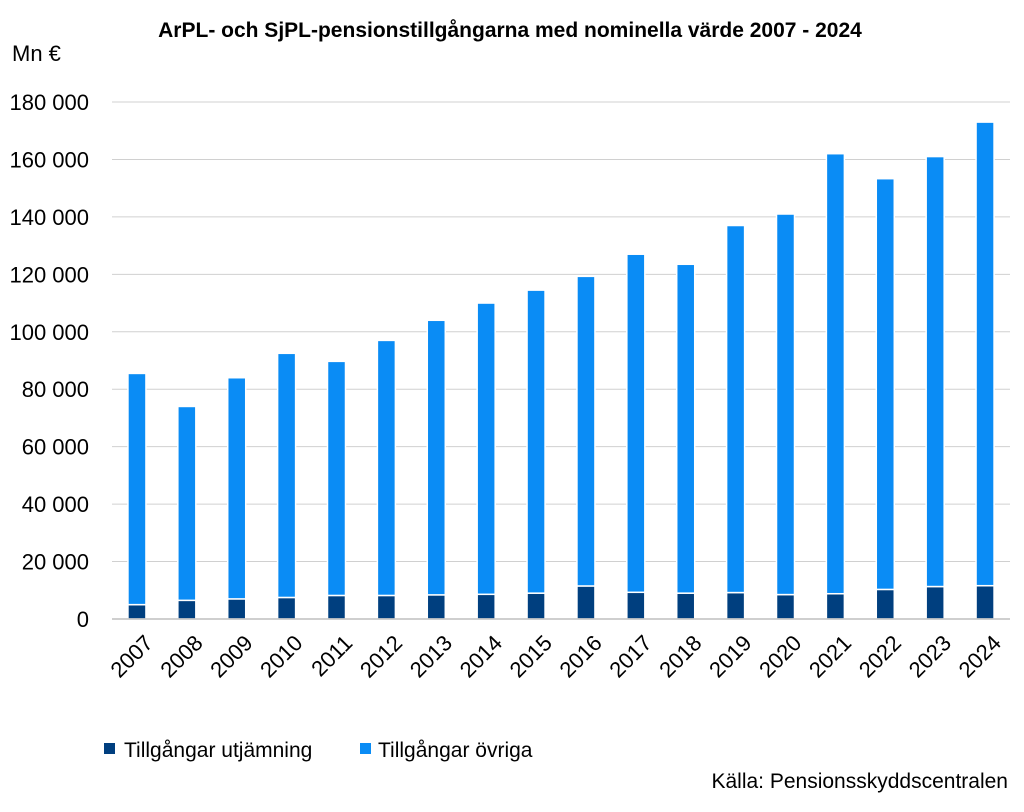  Describe the element at coordinates (680, 656) in the screenshot. I see `x-tick-label: 2018` at that location.